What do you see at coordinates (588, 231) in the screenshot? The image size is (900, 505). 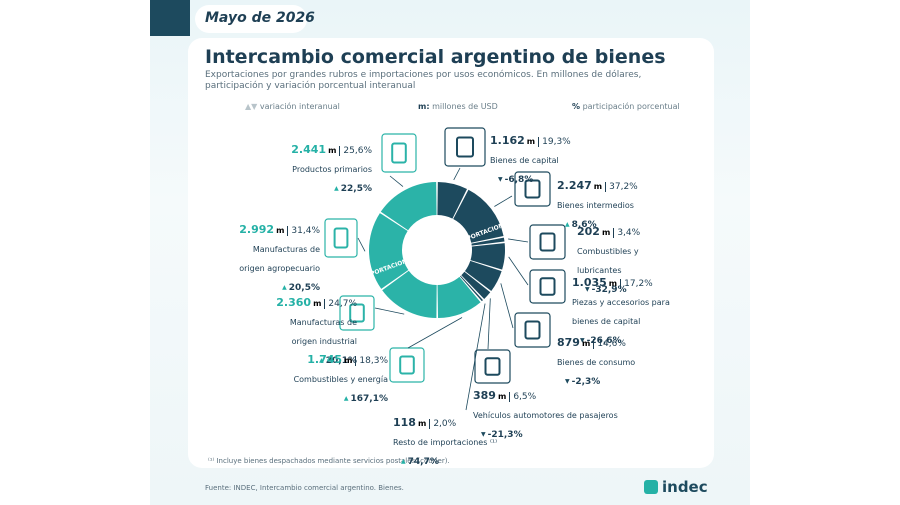 I see `value: 202` at bounding box center [588, 231].